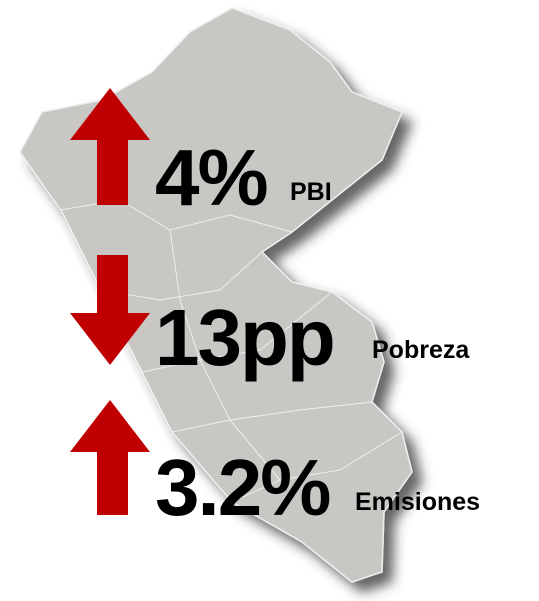  I want to click on stat-label: Pobreza, so click(421, 350).